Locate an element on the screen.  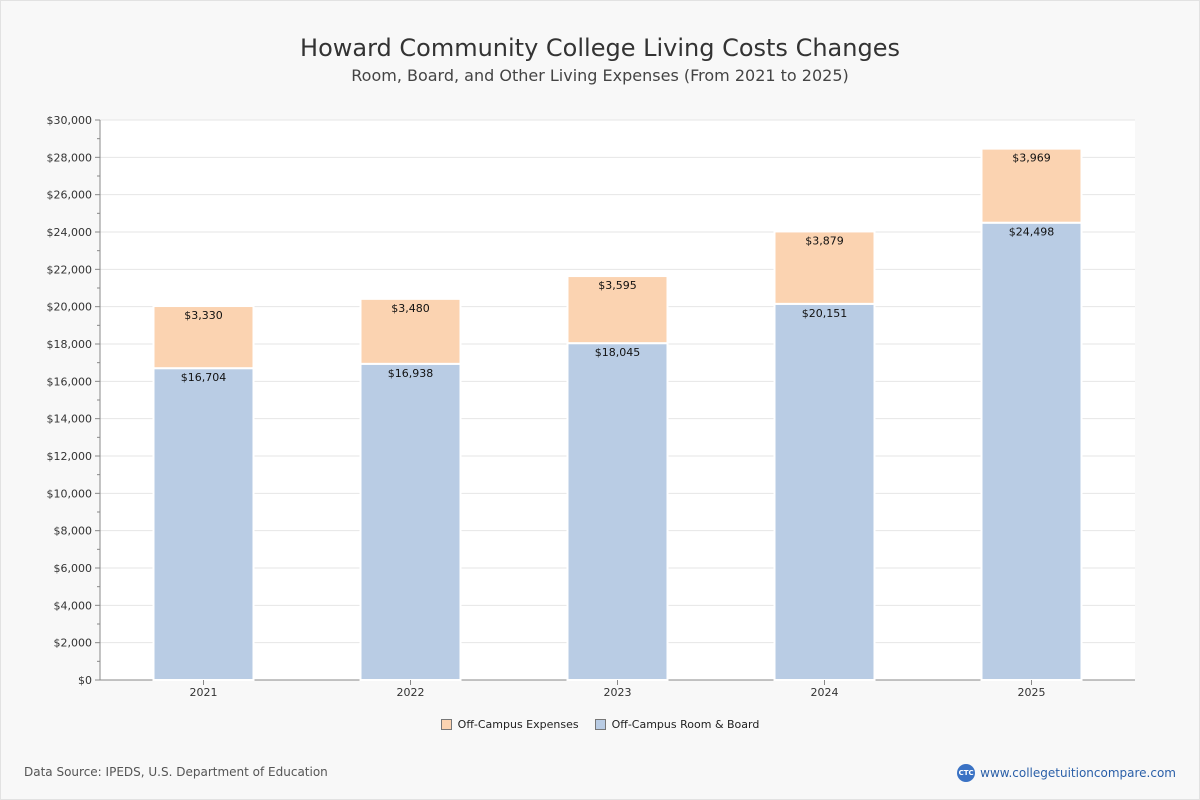
y-tick-label: $6,000 is located at coordinates (73, 568).